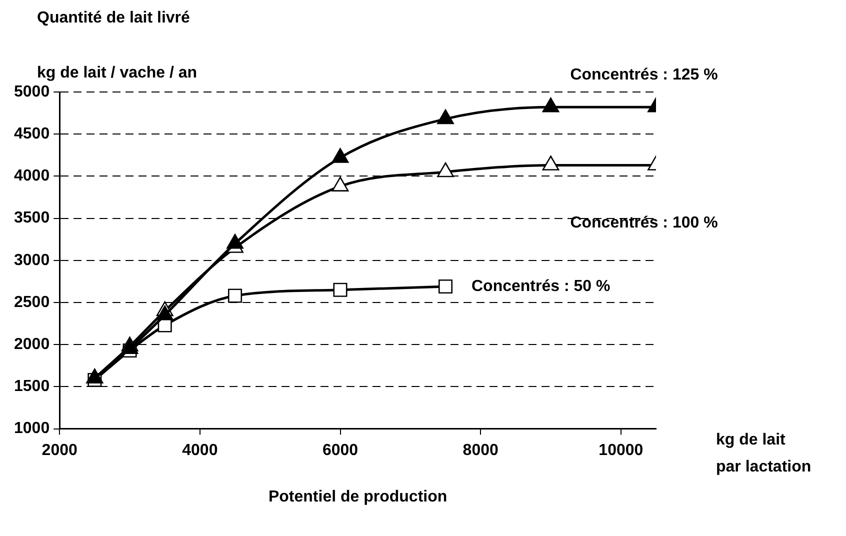 This screenshot has height=536, width=846. Describe the element at coordinates (113, 17) in the screenshot. I see `chart-title: Quantité de lait livré` at that location.